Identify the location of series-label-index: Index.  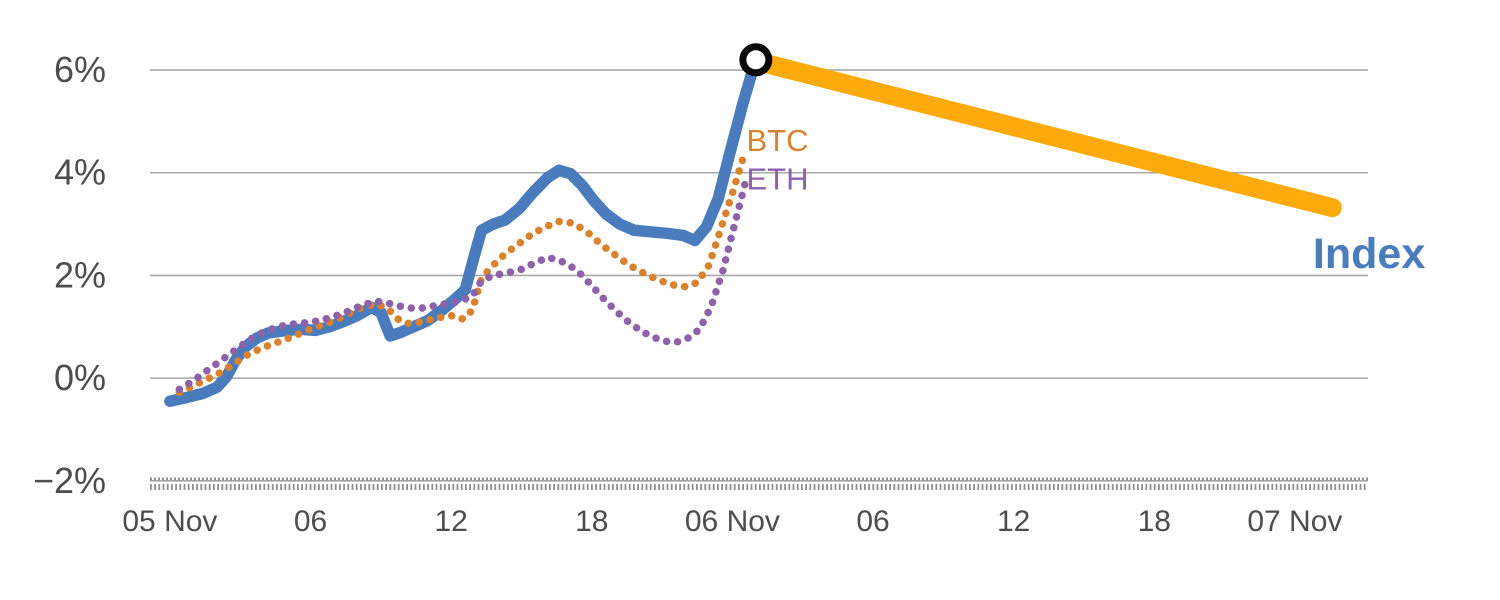
(1369, 254).